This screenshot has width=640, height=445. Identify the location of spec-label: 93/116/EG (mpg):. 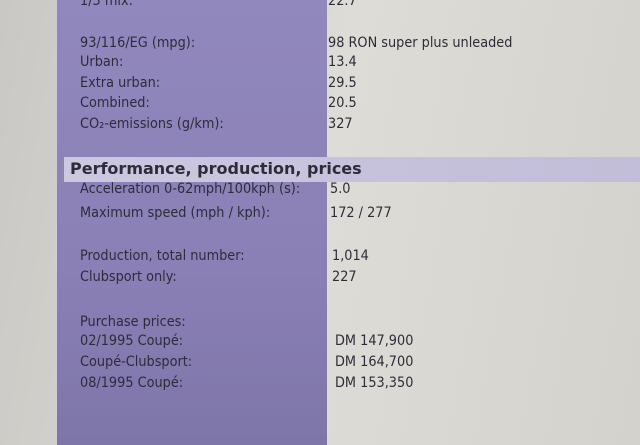
(138, 43).